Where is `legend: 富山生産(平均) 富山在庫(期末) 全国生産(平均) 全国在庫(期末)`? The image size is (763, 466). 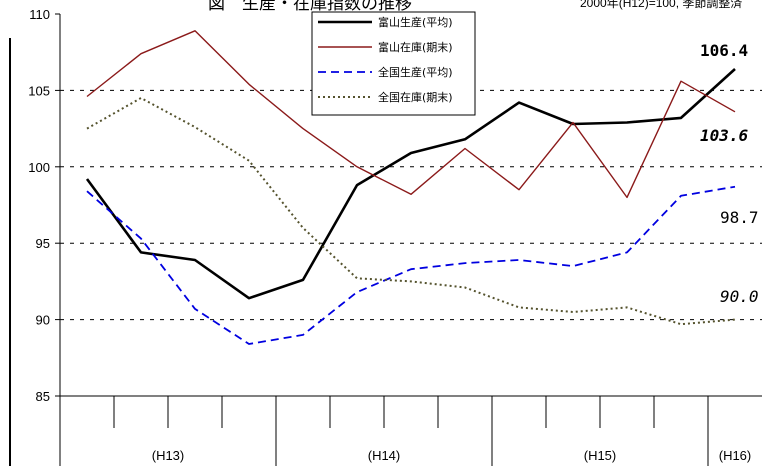 legend: 富山生産(平均) 富山在庫(期末) 全国生産(平均) 全国在庫(期末) is located at coordinates (393, 63).